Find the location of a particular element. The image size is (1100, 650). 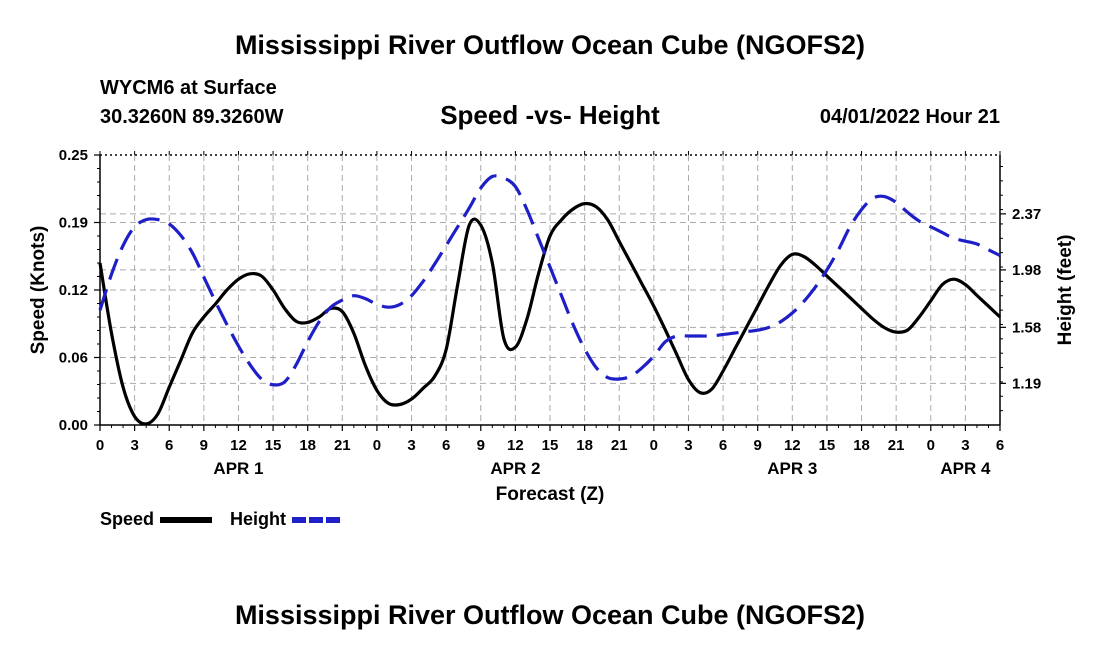

y-tick-label: 0.19 is located at coordinates (73, 223).